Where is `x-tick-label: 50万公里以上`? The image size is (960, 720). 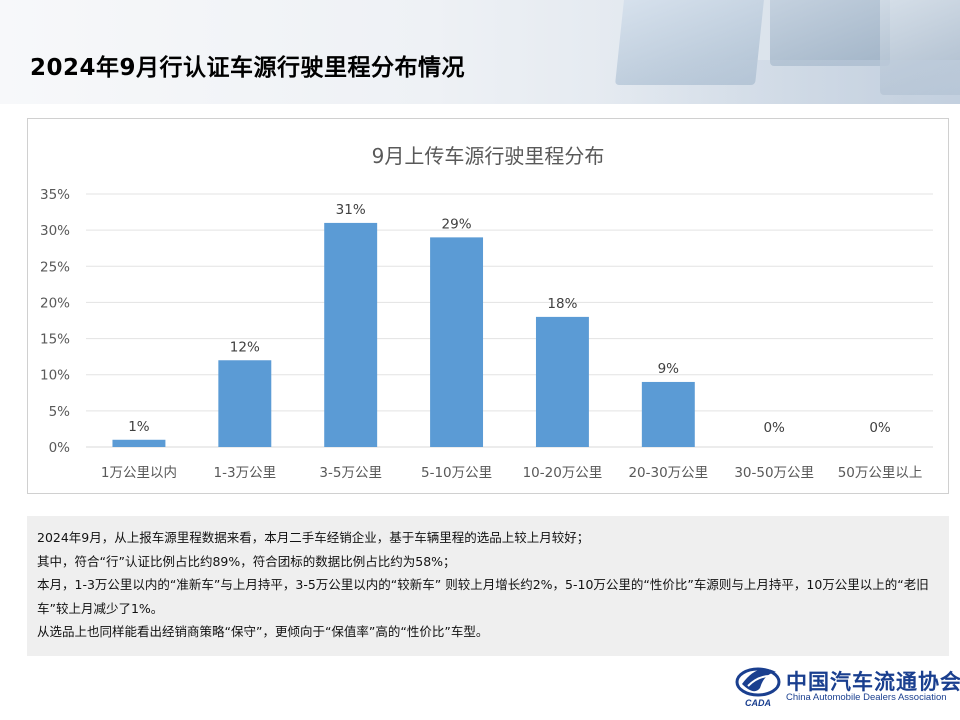
x-tick-label: 50万公里以上 is located at coordinates (880, 473).